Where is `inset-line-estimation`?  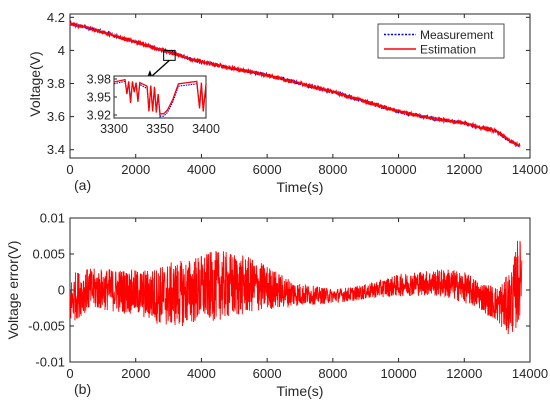 inset-line-estimation is located at coordinates (160, 96).